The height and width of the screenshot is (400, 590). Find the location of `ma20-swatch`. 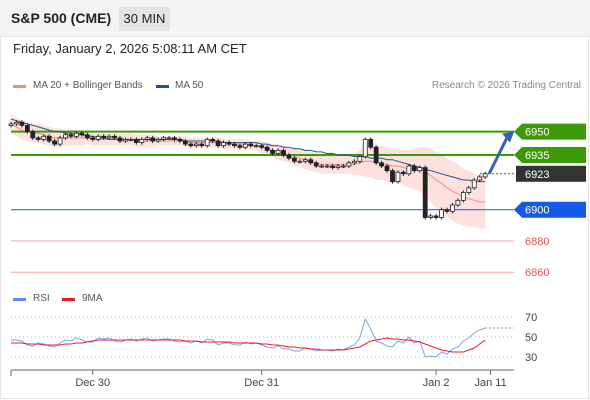

ma20-swatch is located at coordinates (19, 86).